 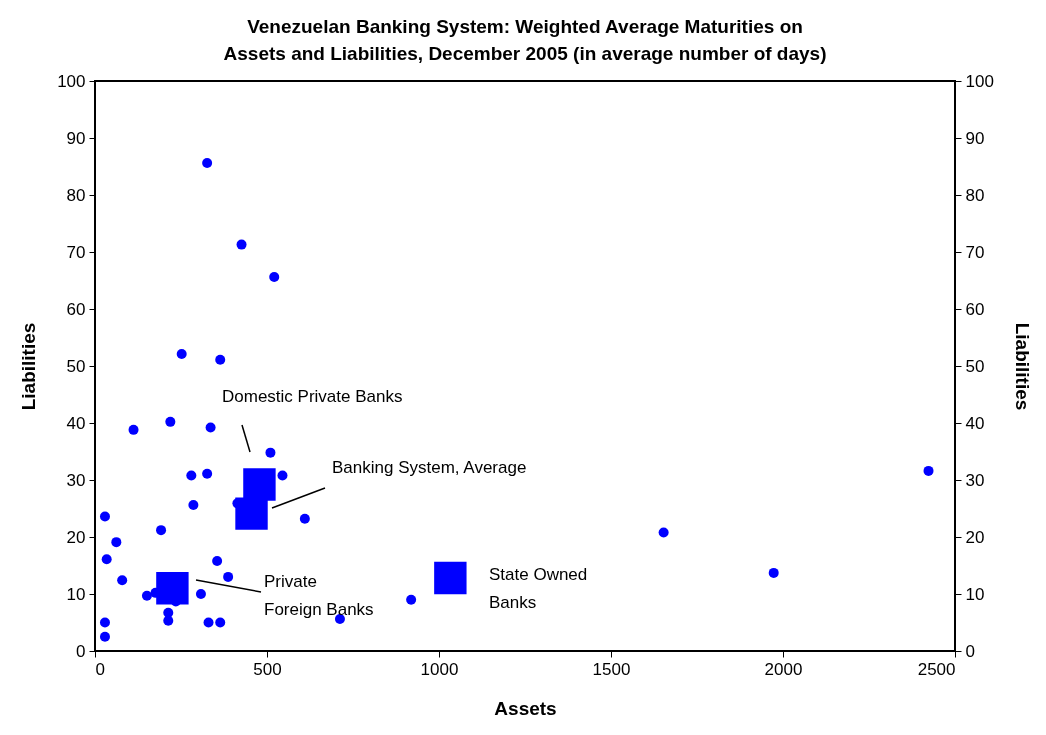 What do you see at coordinates (76, 195) in the screenshot?
I see `y-tick-label: 80` at bounding box center [76, 195].